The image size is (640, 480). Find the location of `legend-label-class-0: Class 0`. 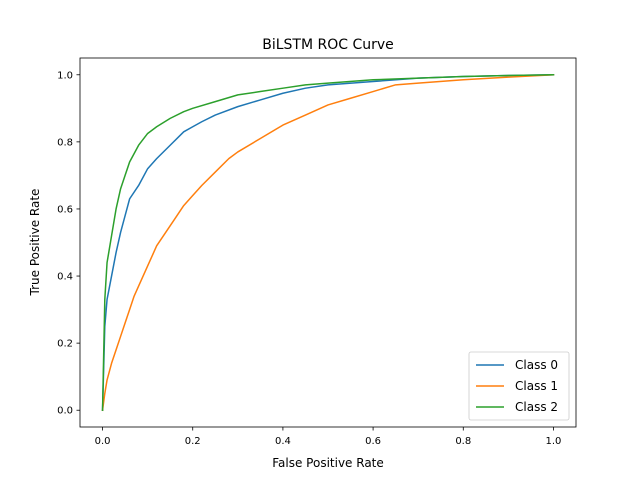

legend-label-class-0: Class 0 is located at coordinates (536, 365).